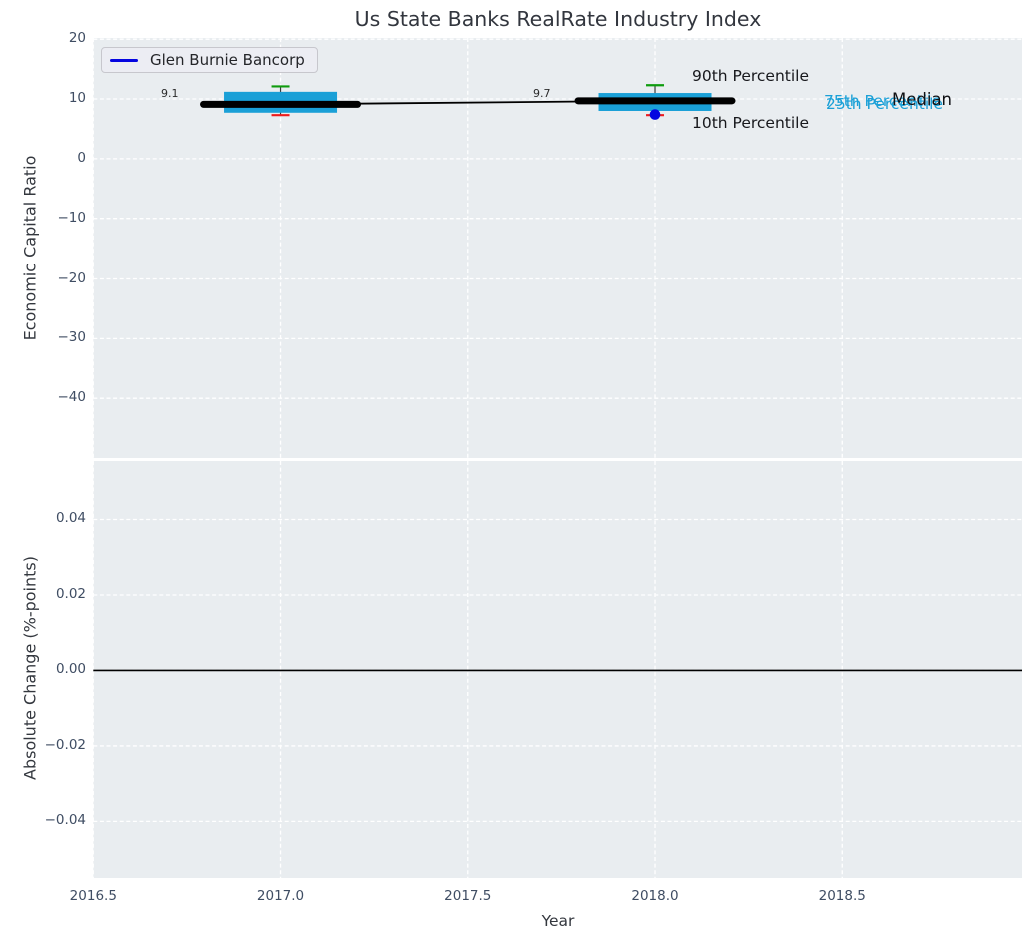 The image size is (1034, 942). What do you see at coordinates (70, 518) in the screenshot?
I see `bottom-y-tick-0.04: 0.04` at bounding box center [70, 518].